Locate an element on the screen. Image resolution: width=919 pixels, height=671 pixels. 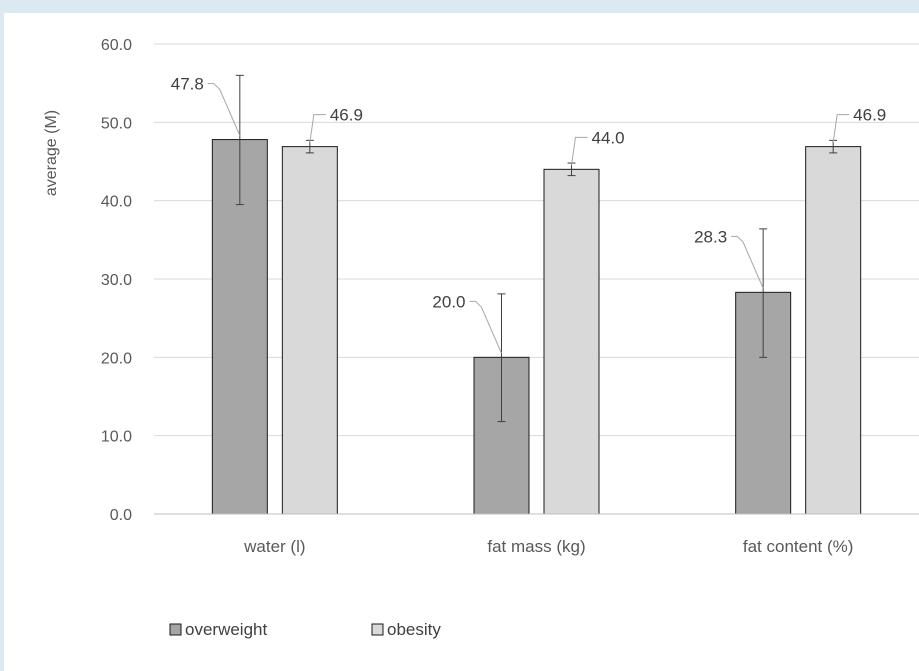
y-tick-label: 10.0 is located at coordinates (116, 437).